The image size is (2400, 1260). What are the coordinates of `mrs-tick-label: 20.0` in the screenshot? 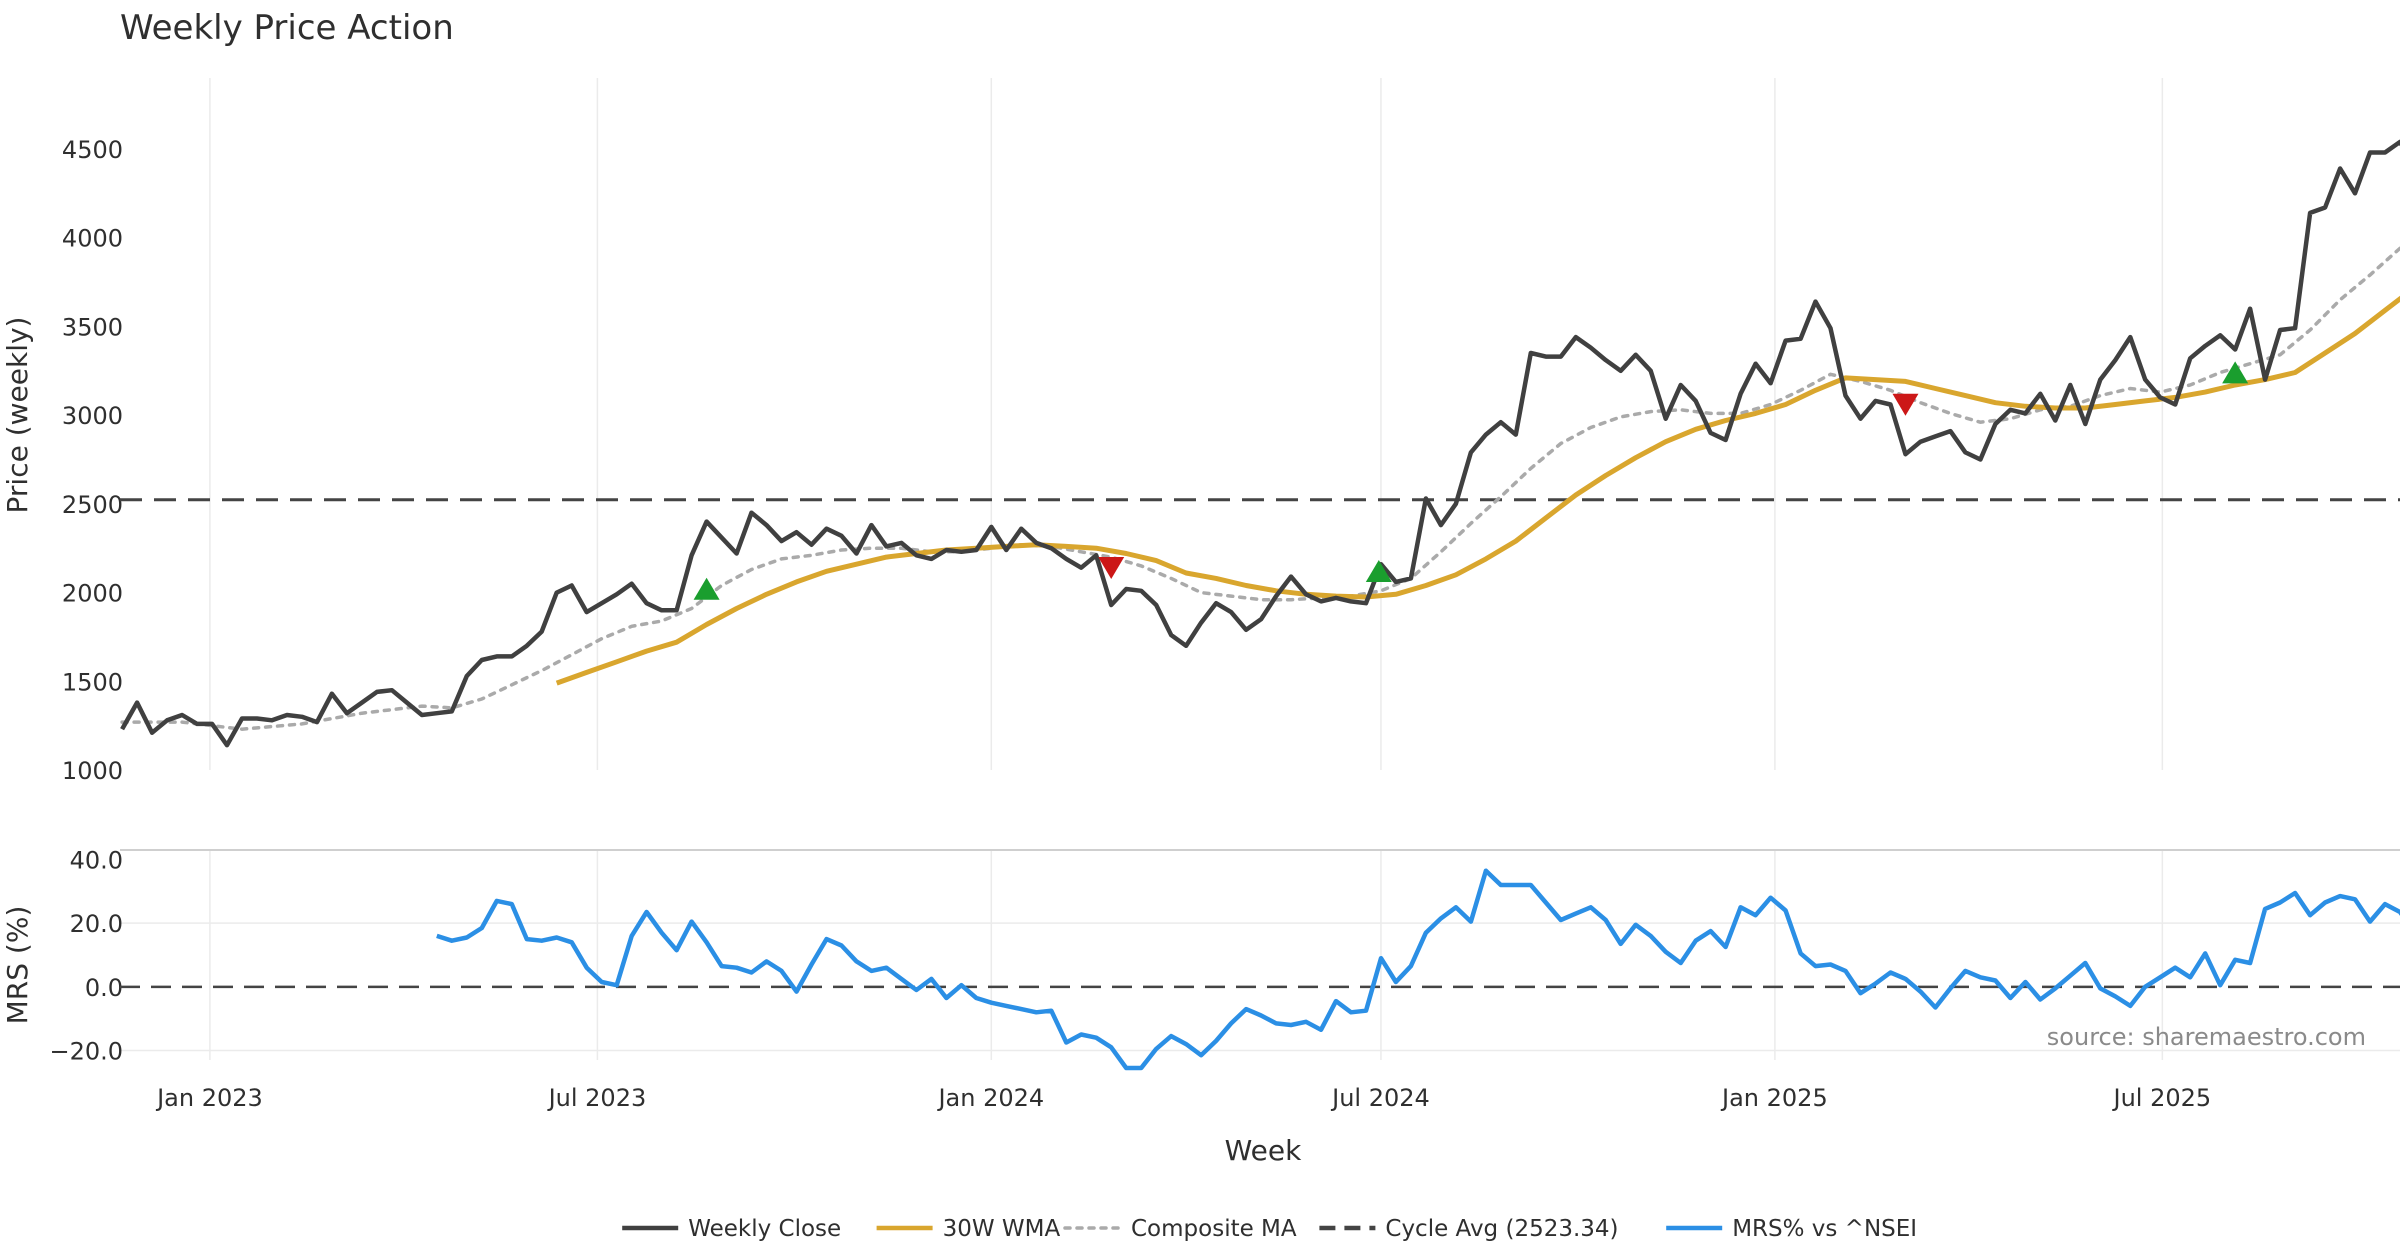 It's located at (96, 924).